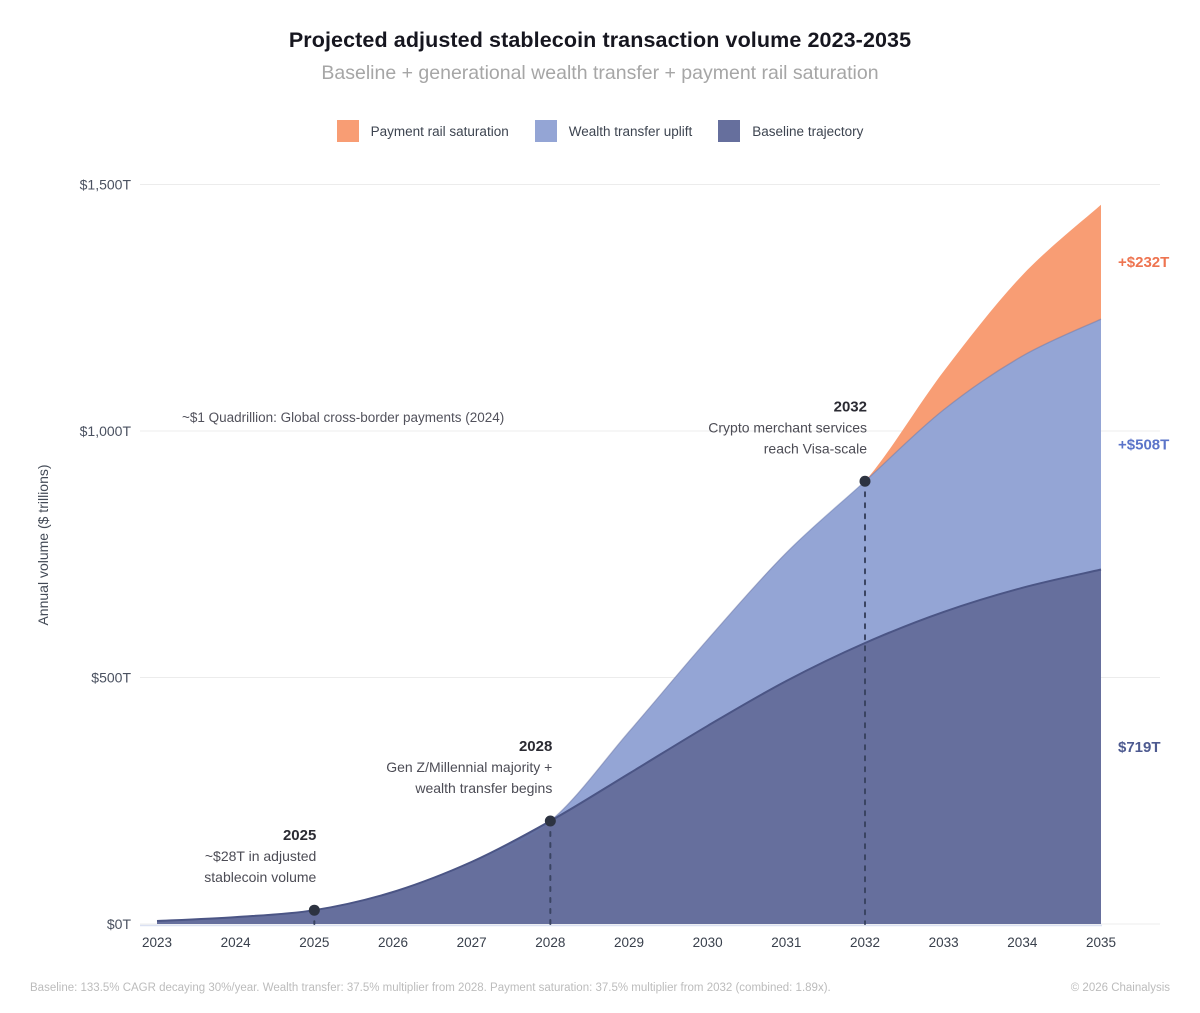  I want to click on legend-item-0: Payment rail saturation, so click(422, 131).